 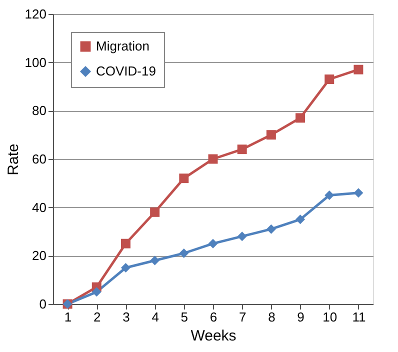 What do you see at coordinates (213, 336) in the screenshot?
I see `x-axis-title: Weeks` at bounding box center [213, 336].